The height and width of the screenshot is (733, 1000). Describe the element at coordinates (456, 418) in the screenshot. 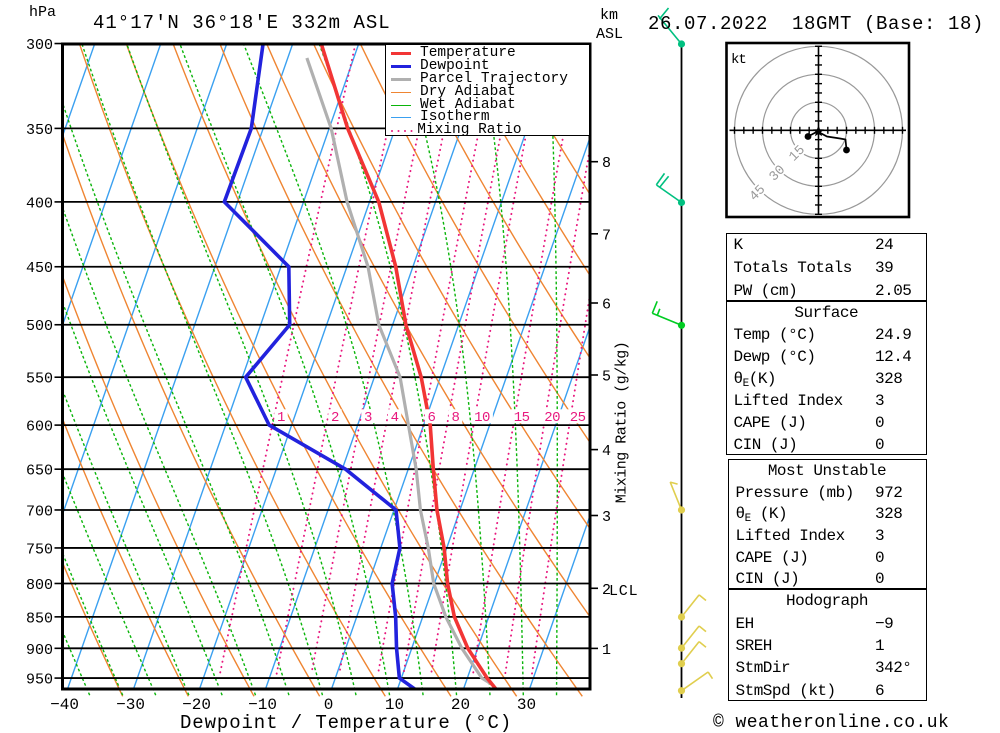

I see `mixing-ratio-label: 8` at that location.